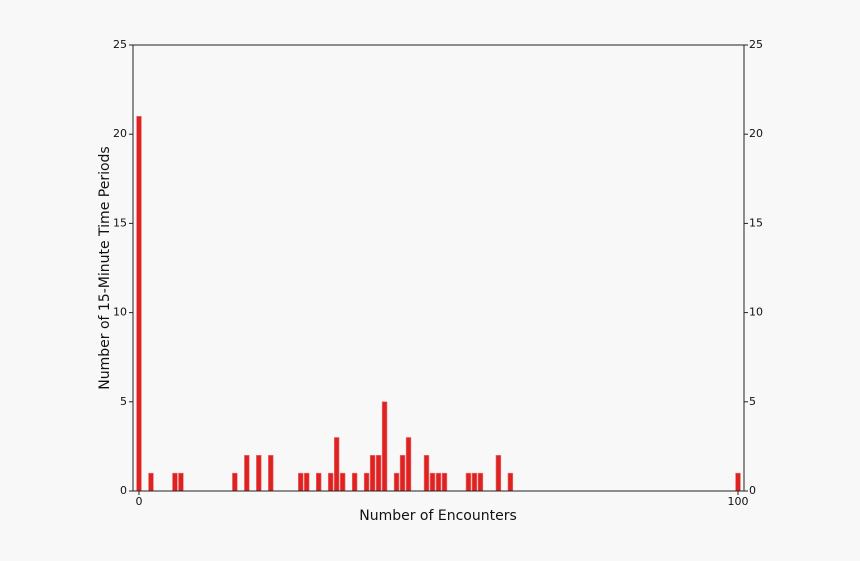  I want to click on y-tick-label: 10, so click(120, 312).